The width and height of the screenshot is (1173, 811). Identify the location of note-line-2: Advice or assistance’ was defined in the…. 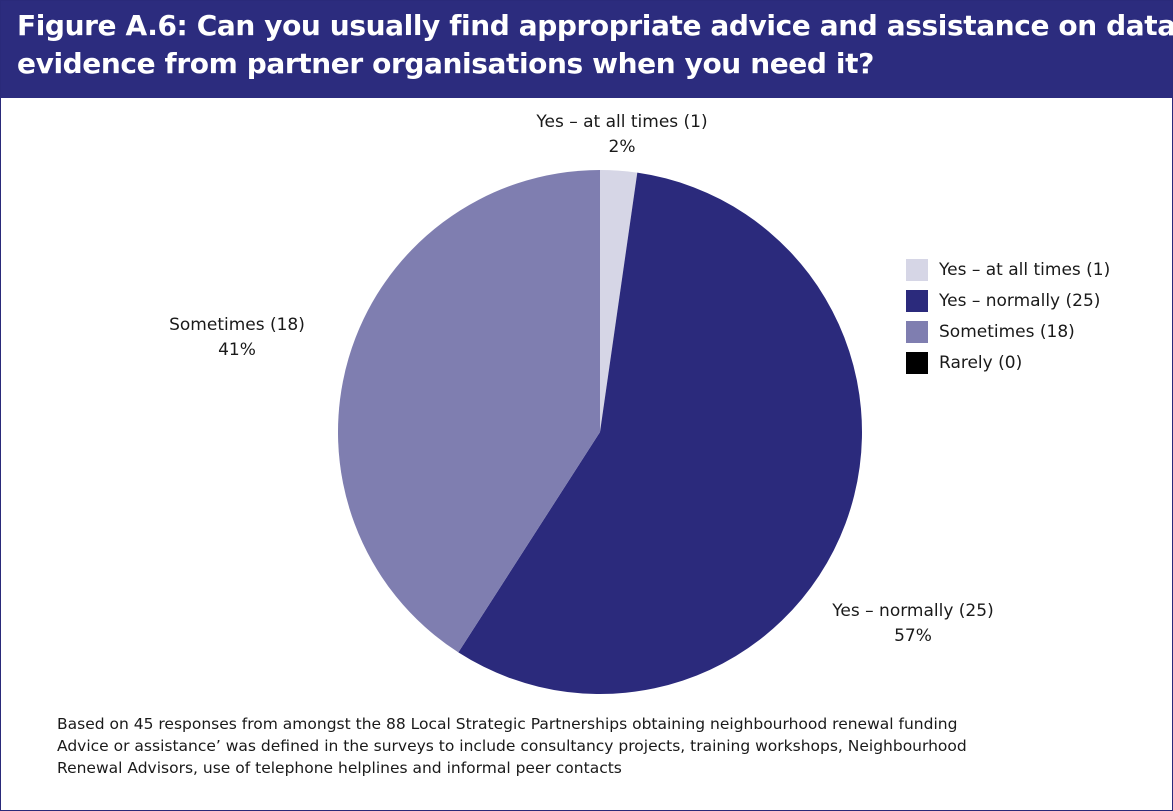
(512, 746).